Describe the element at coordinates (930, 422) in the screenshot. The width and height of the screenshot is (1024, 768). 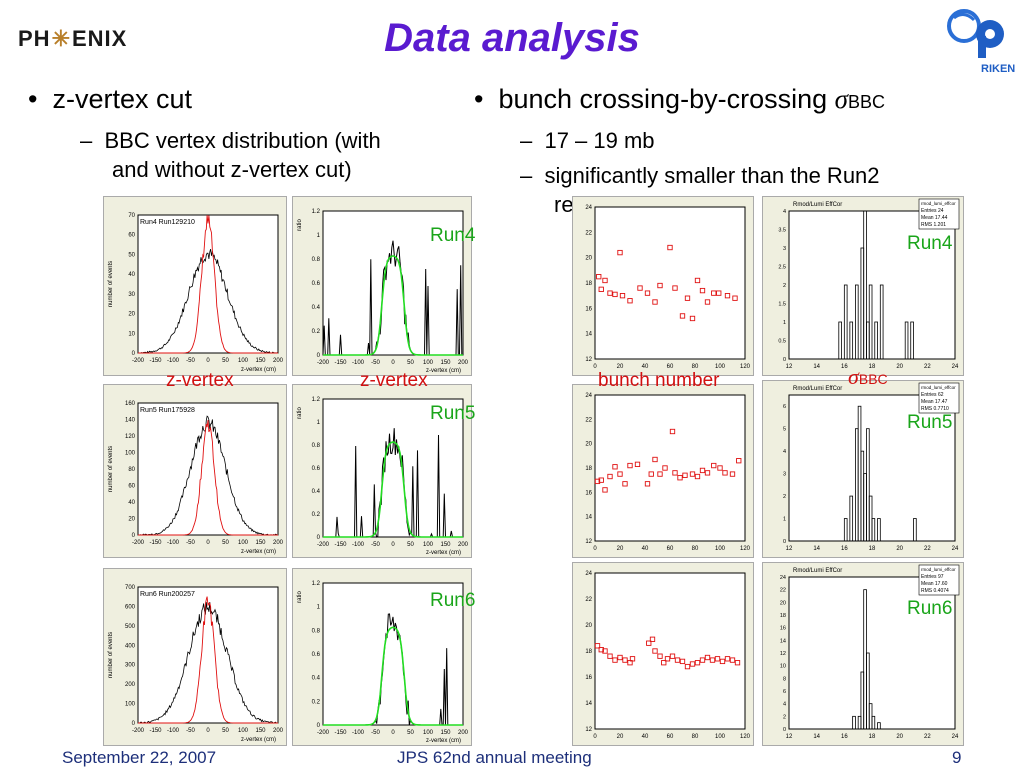
I see `label-run5-right: Run5` at that location.